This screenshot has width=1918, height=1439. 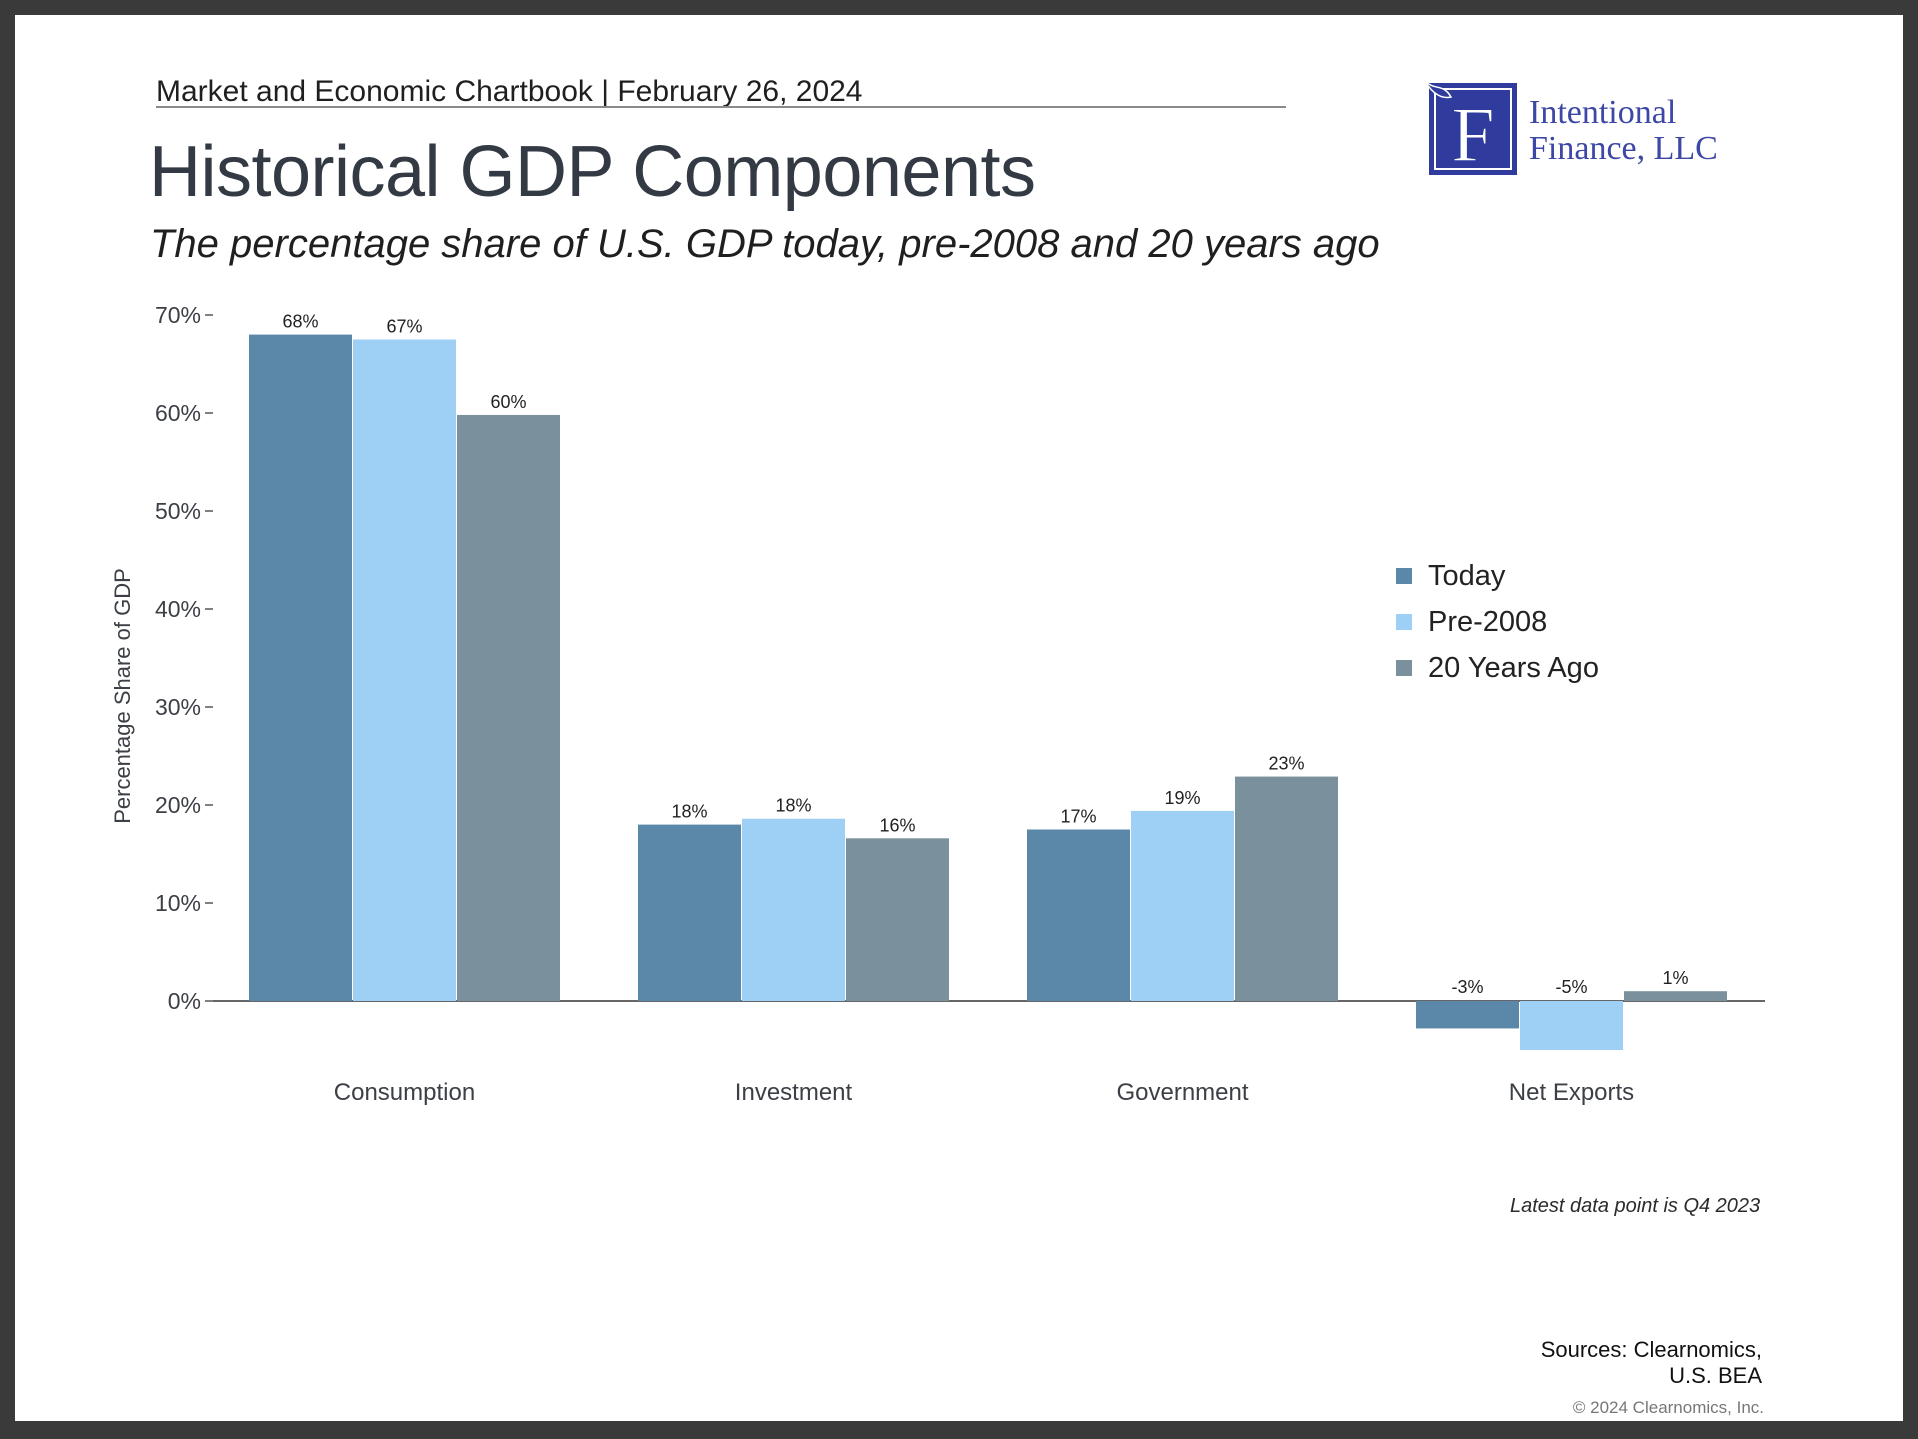 I want to click on logo-wordmark: Intentional Finance, LLC, so click(x=1623, y=131).